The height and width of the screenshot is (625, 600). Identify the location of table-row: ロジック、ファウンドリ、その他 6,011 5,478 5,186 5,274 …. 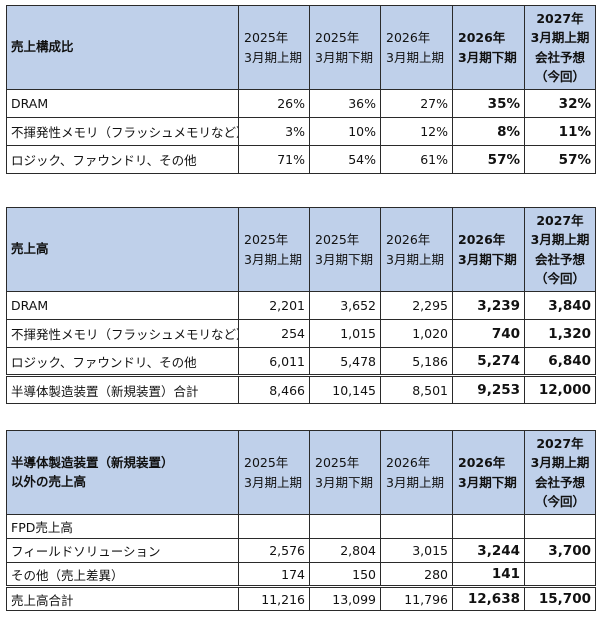
(301, 361).